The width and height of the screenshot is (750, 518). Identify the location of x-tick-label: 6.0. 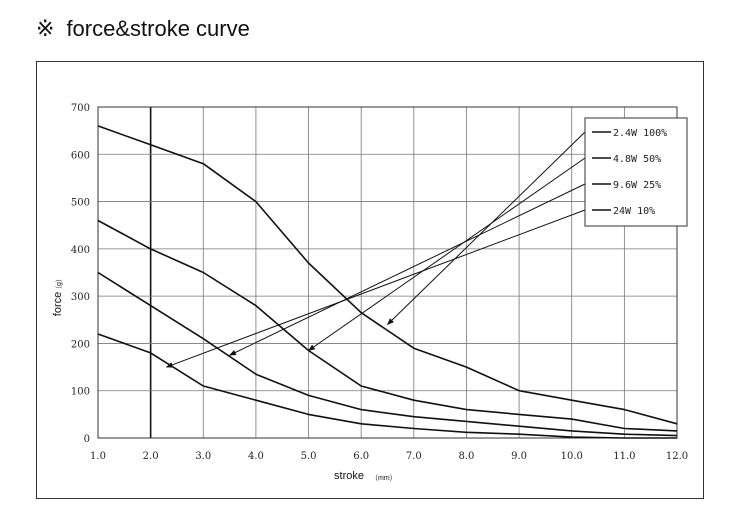
(361, 456).